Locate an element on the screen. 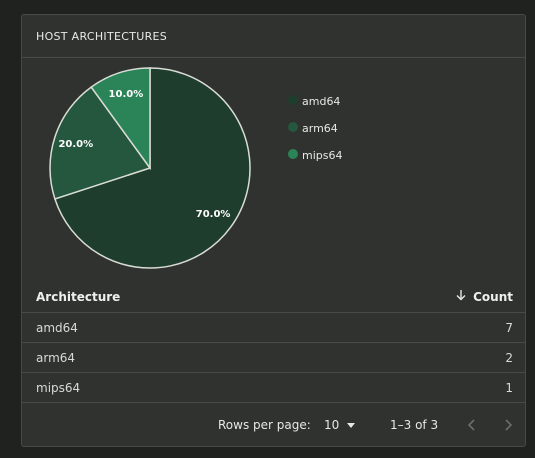 The height and width of the screenshot is (458, 535). card-header: HOST ARCHITECTURES is located at coordinates (273, 36).